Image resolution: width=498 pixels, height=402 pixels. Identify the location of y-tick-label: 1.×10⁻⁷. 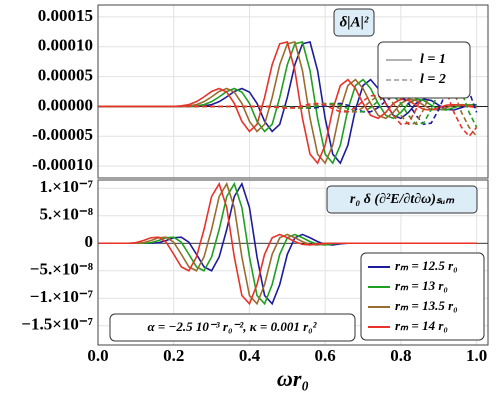
(66, 186).